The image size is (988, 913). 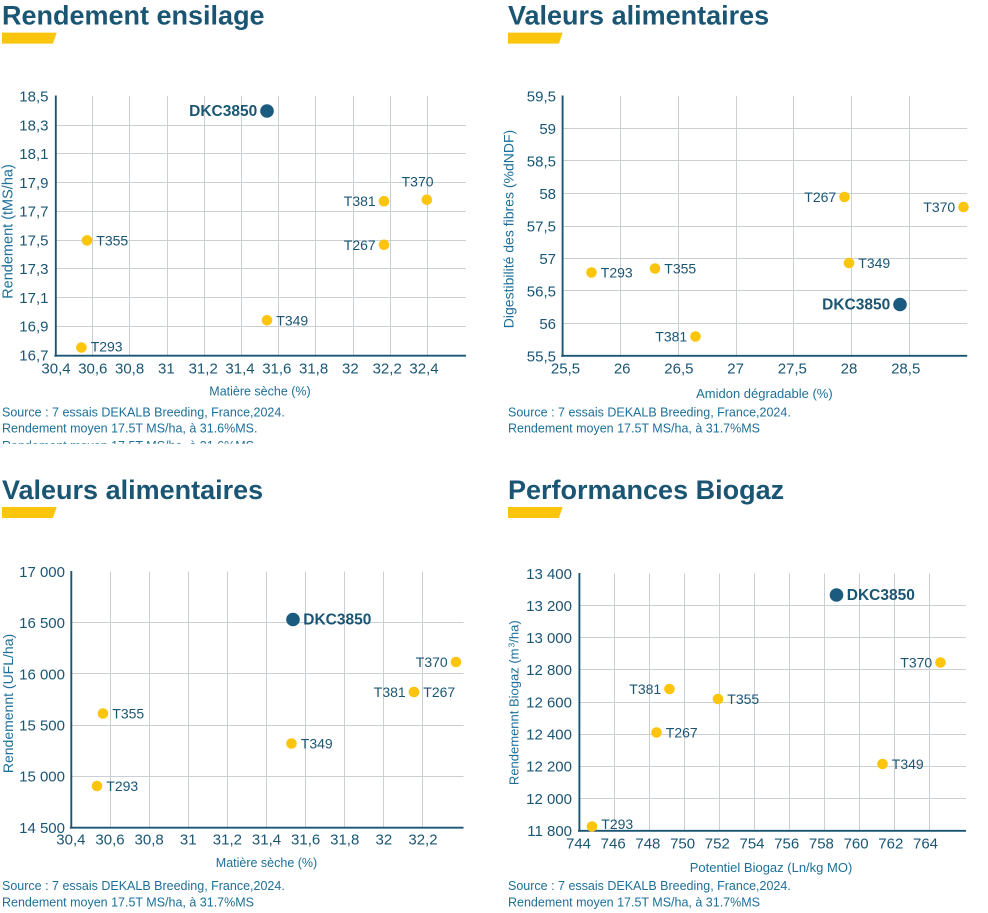 I want to click on svg-text: 27, so click(x=735, y=368).